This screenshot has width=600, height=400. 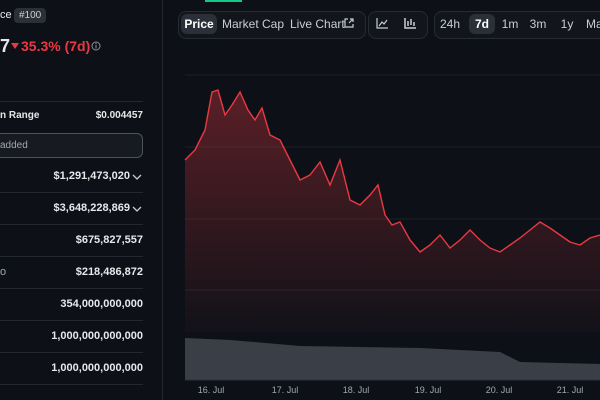 I want to click on x-tick-label: 20. Jul, so click(x=499, y=390).